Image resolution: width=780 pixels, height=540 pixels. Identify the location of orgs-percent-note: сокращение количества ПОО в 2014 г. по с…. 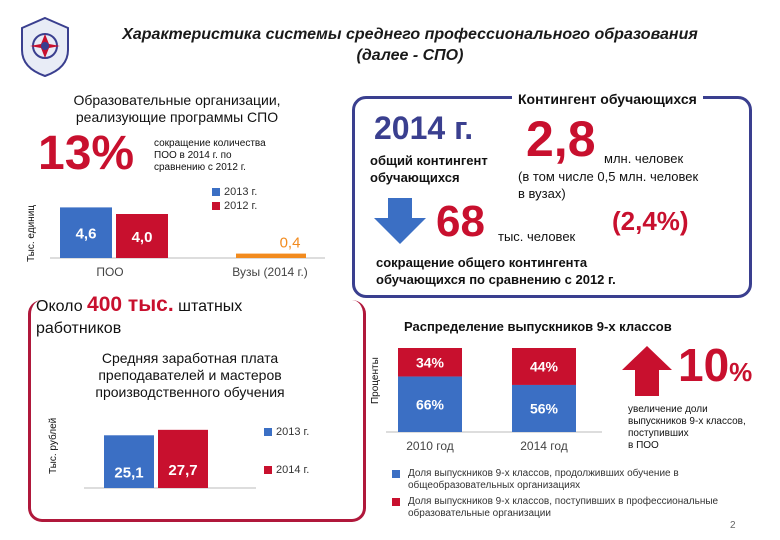
(239, 156).